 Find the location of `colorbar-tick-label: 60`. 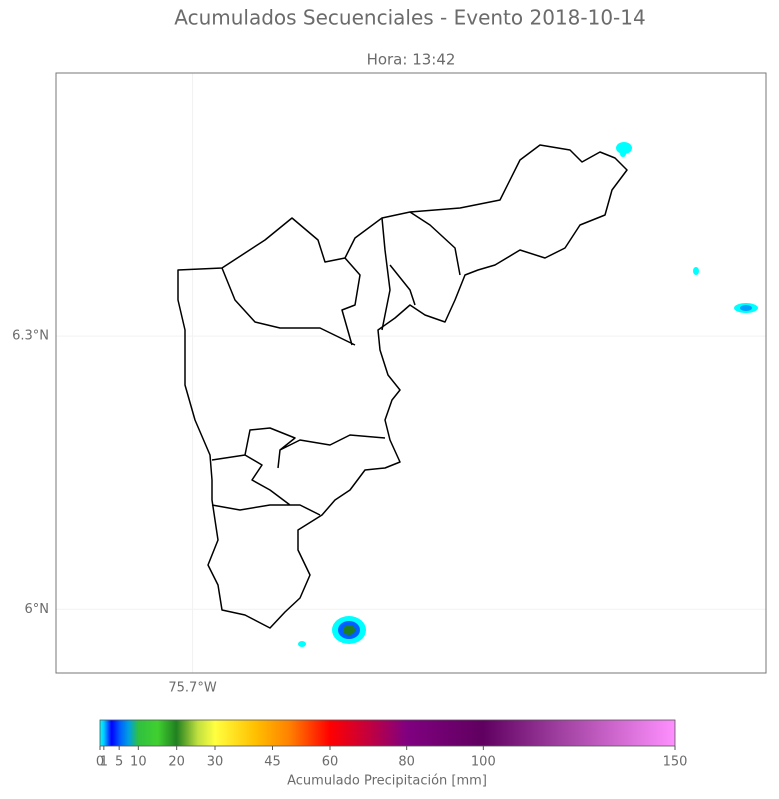

colorbar-tick-label: 60 is located at coordinates (330, 762).